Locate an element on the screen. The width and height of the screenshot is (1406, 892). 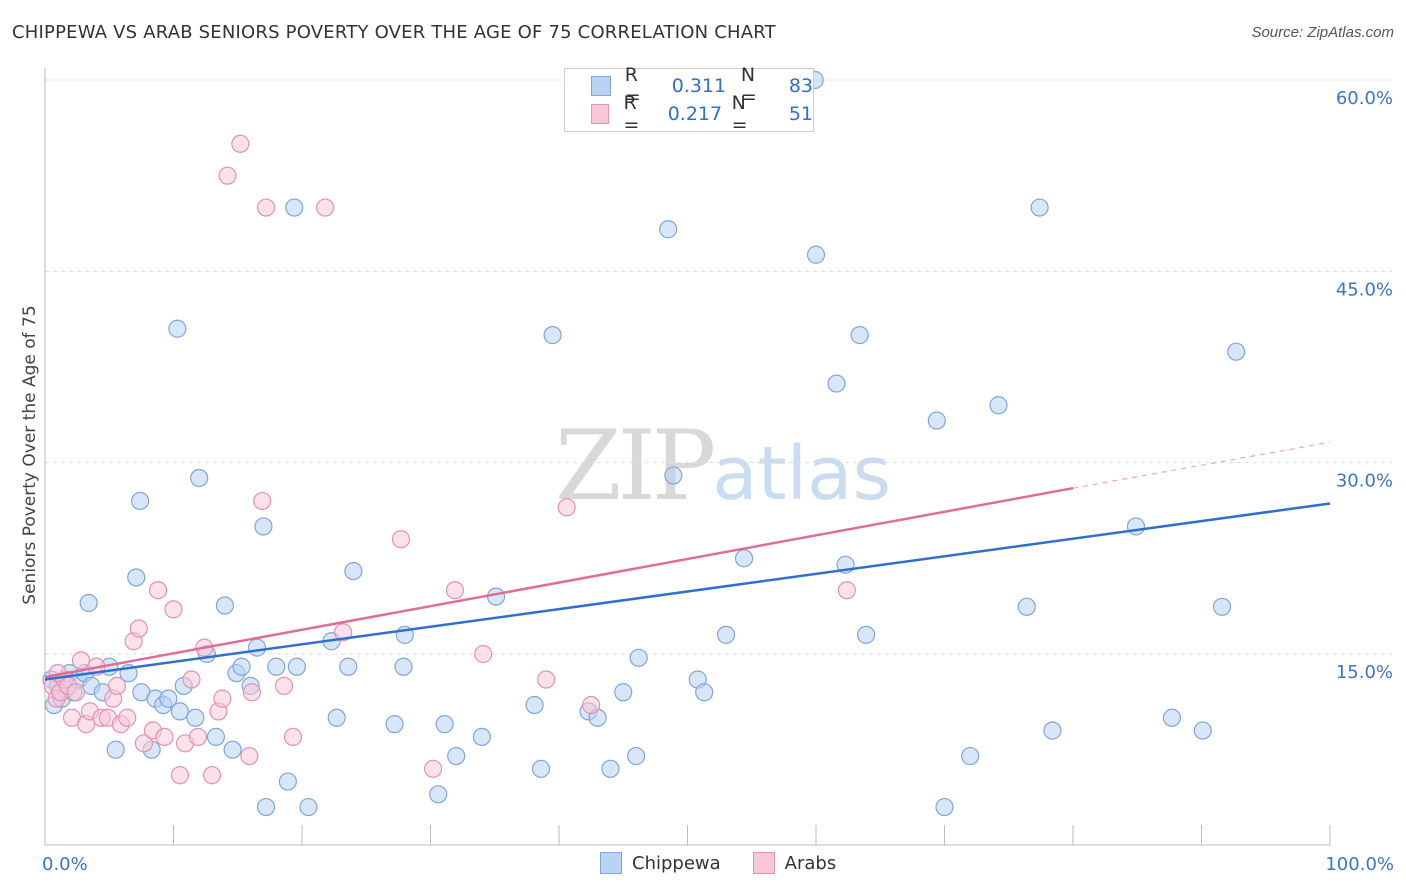
source-label: Source: ZipAtlas.com is located at coordinates (1322, 32).